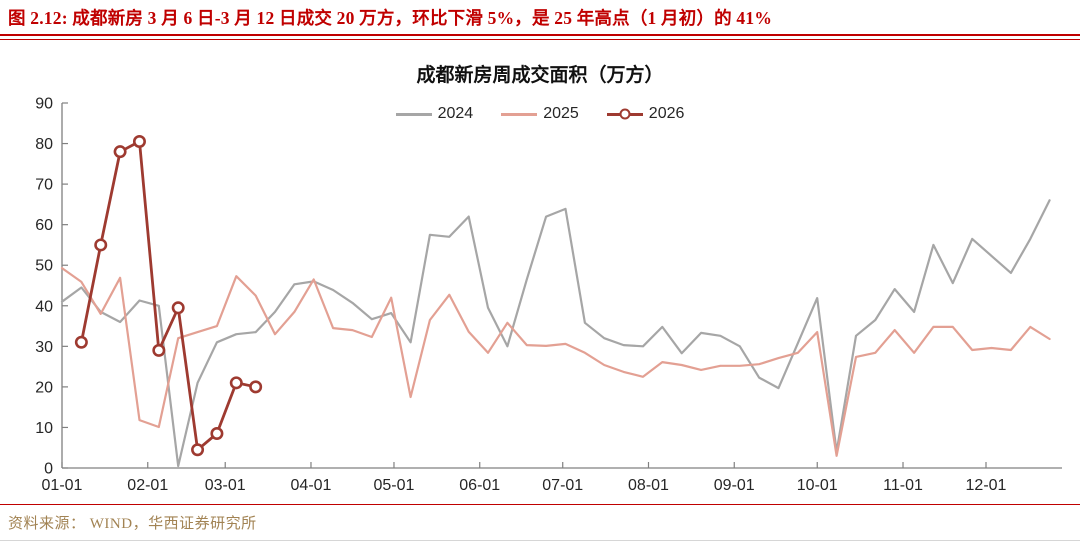 The image size is (1080, 541). Describe the element at coordinates (44, 185) in the screenshot. I see `y-tick-label: 70` at that location.